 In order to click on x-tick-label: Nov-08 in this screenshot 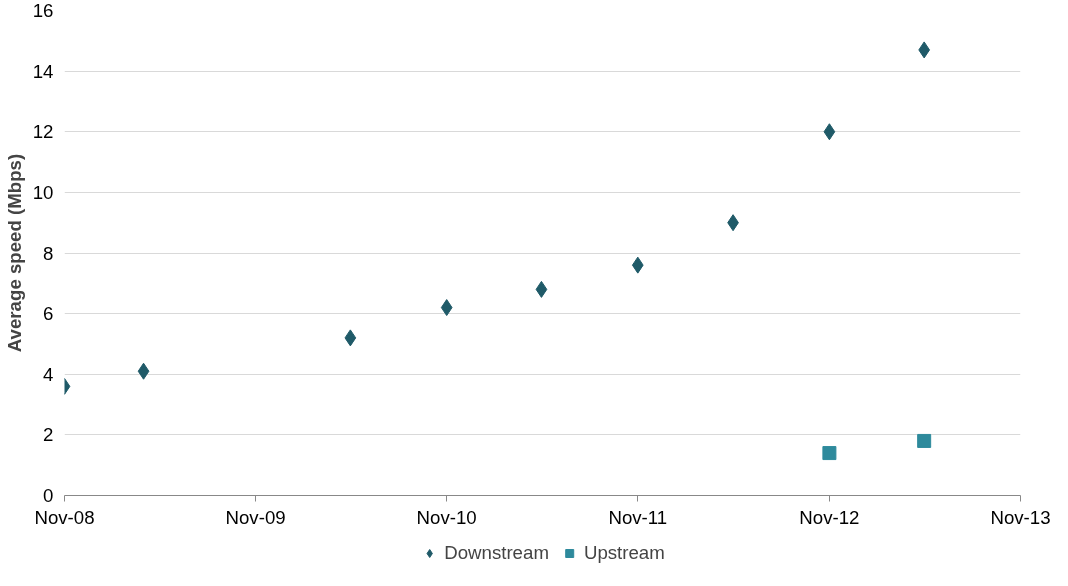, I will do `click(64, 517)`.